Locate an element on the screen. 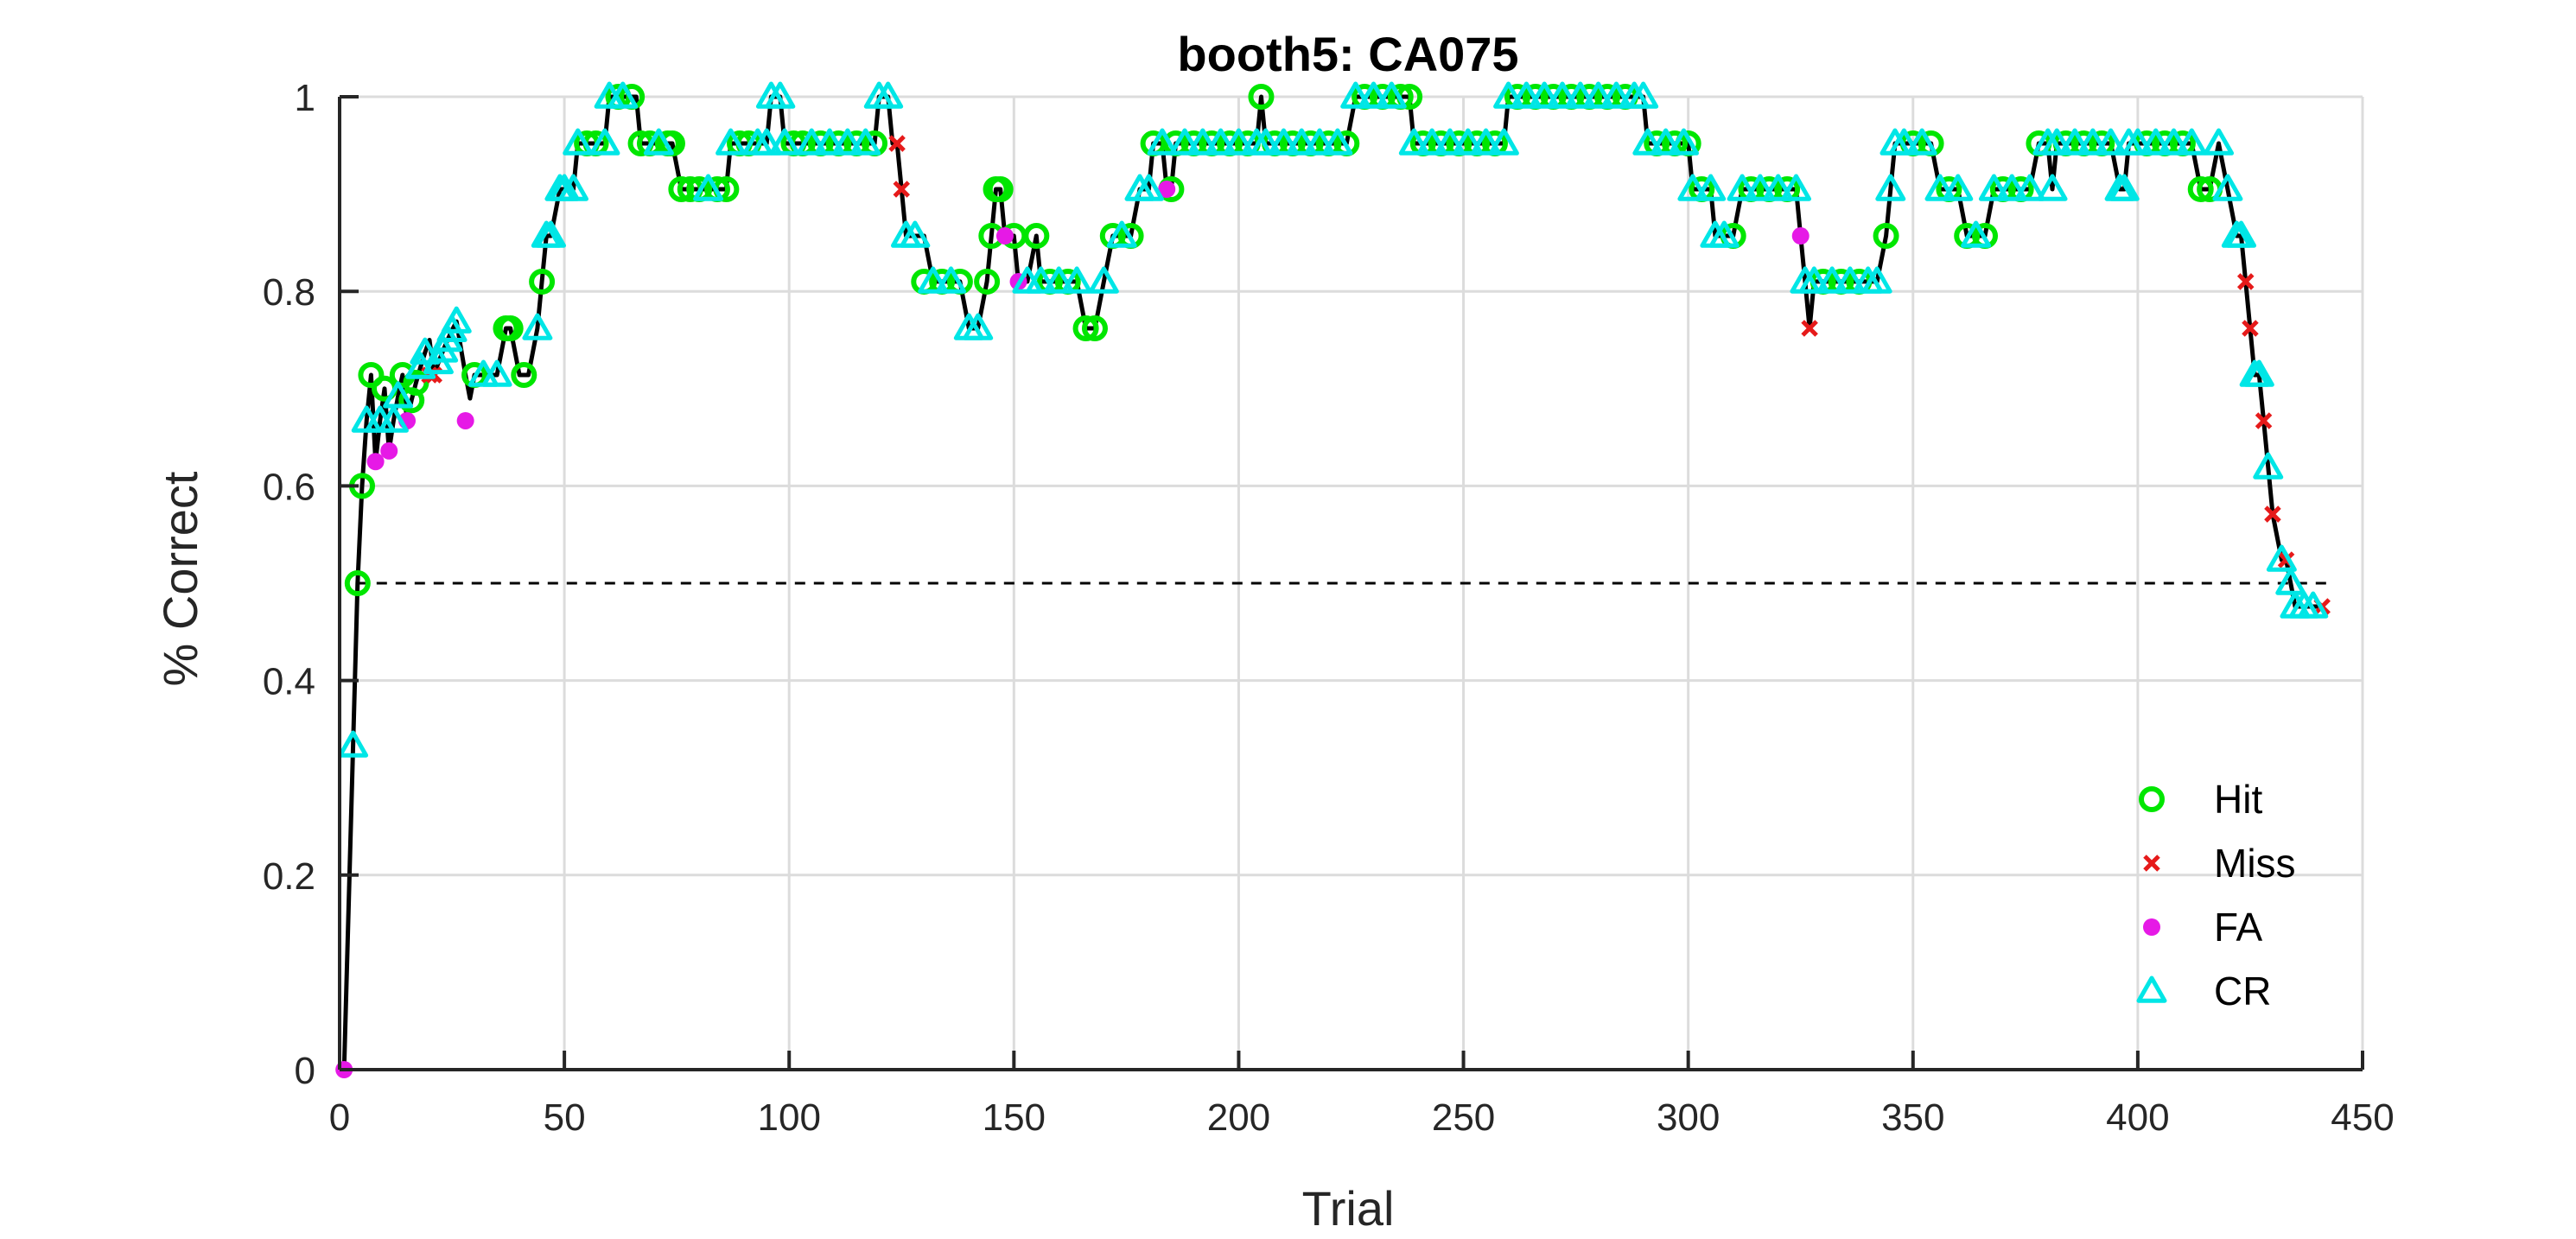 This screenshot has width=2576, height=1239. legend-label-hit: Hit is located at coordinates (2238, 799).